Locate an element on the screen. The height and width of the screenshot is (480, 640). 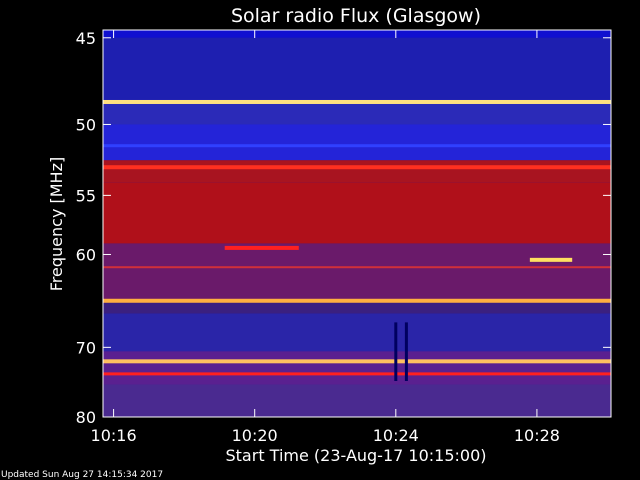
x-tick-label: 10:24 is located at coordinates (396, 435).